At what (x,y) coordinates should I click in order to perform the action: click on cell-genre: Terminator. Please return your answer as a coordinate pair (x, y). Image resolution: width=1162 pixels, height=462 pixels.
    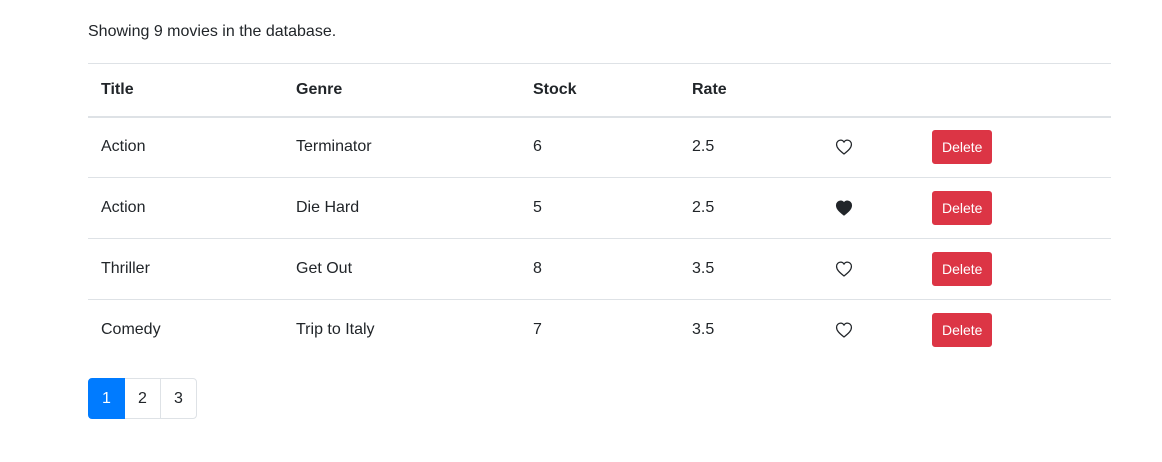
    Looking at the image, I should click on (334, 147).